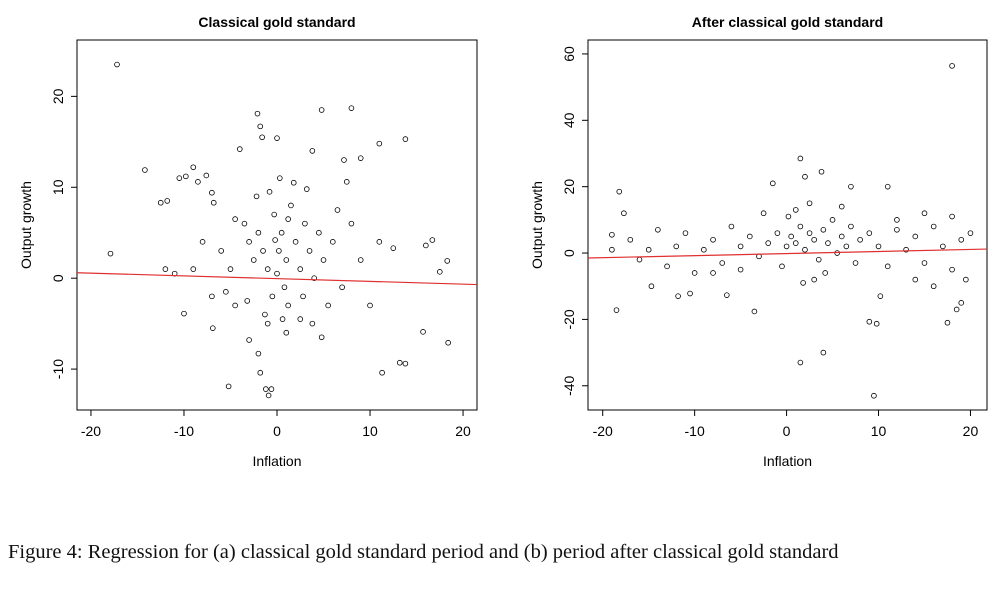 The image size is (1000, 601). I want to click on y-tick-label: 60, so click(569, 54).